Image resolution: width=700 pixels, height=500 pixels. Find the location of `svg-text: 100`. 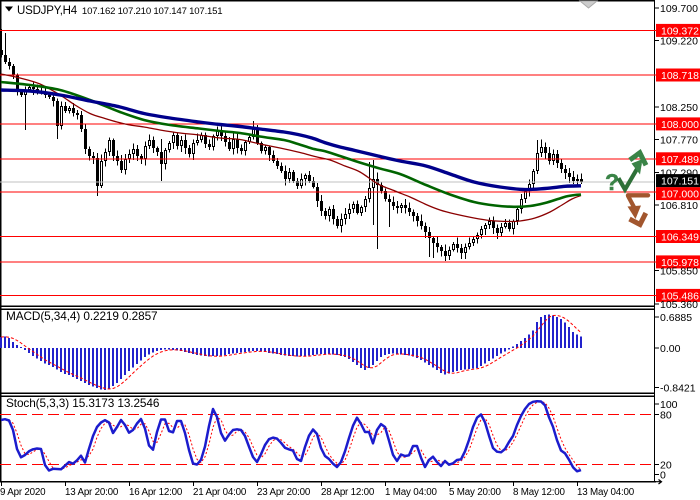

svg-text: 100 is located at coordinates (669, 405).